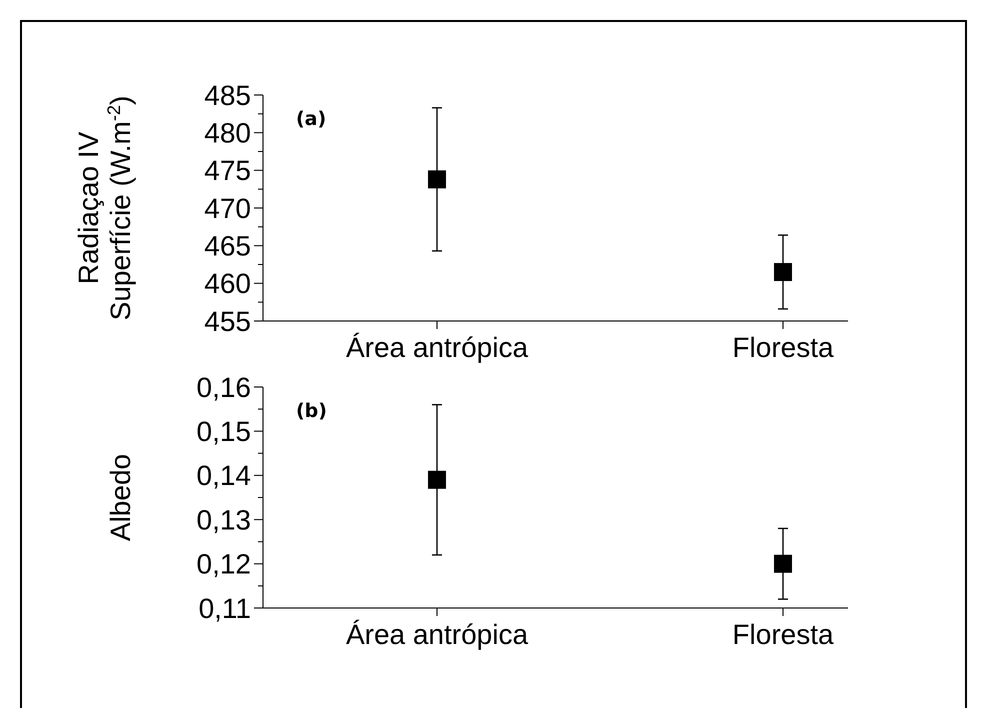  Describe the element at coordinates (224, 608) in the screenshot. I see `y-tick-label: 0,11` at that location.